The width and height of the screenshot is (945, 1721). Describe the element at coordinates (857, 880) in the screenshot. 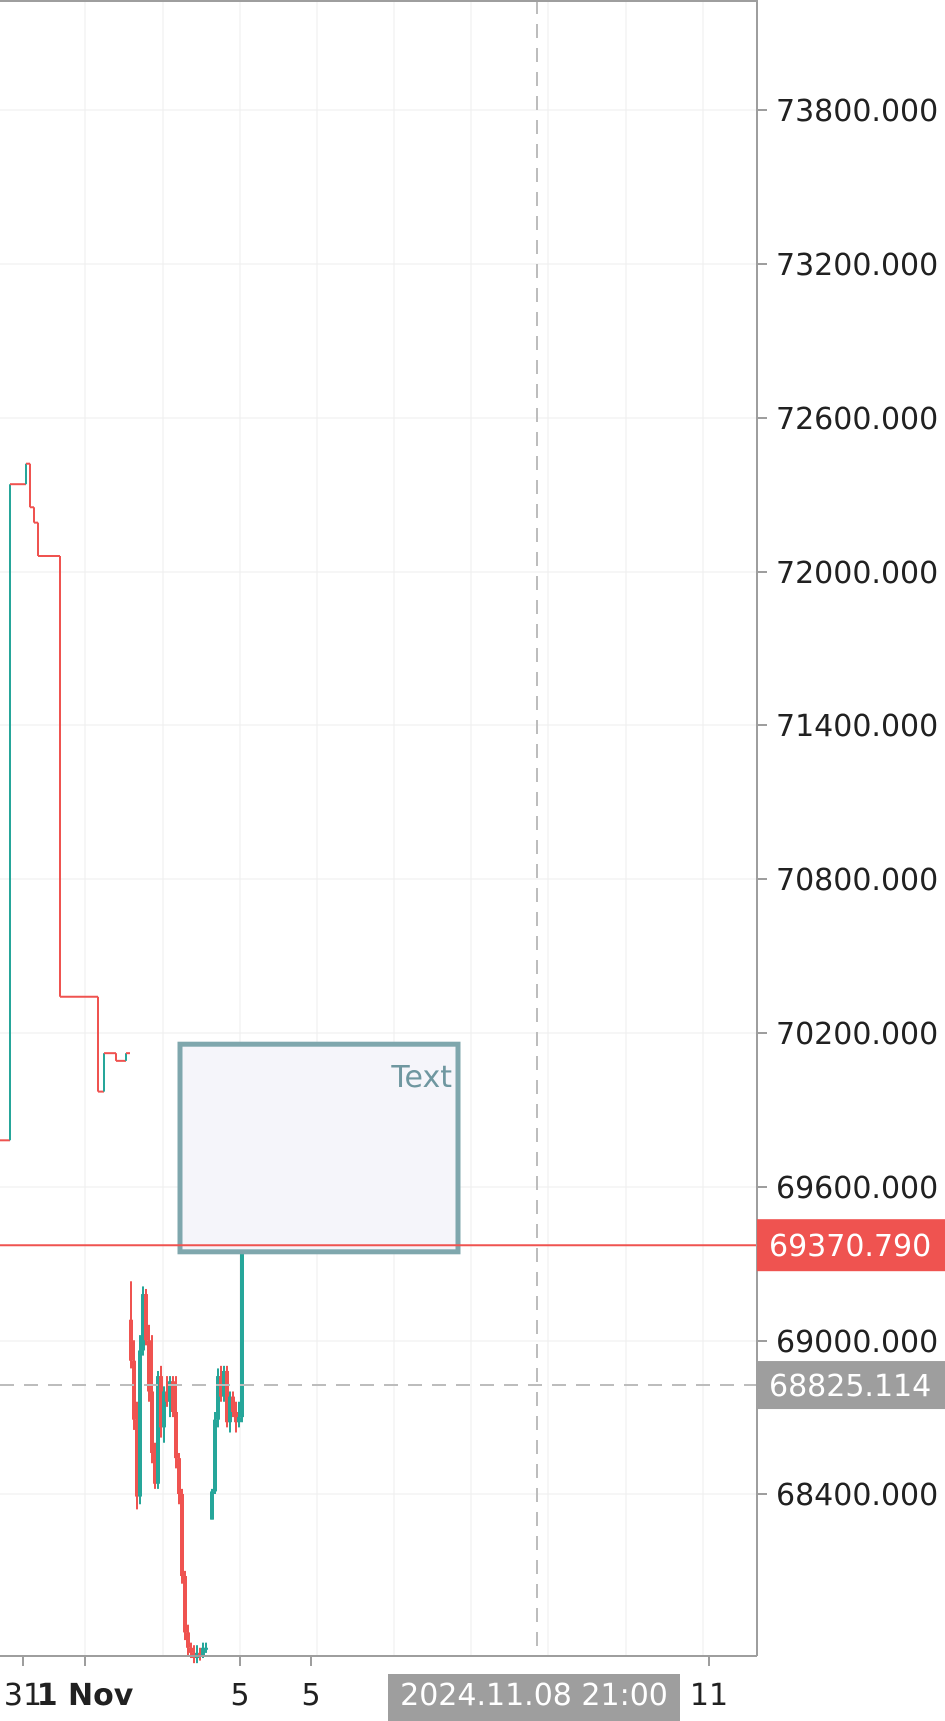

I see `price-tick-label: 70800.000` at that location.